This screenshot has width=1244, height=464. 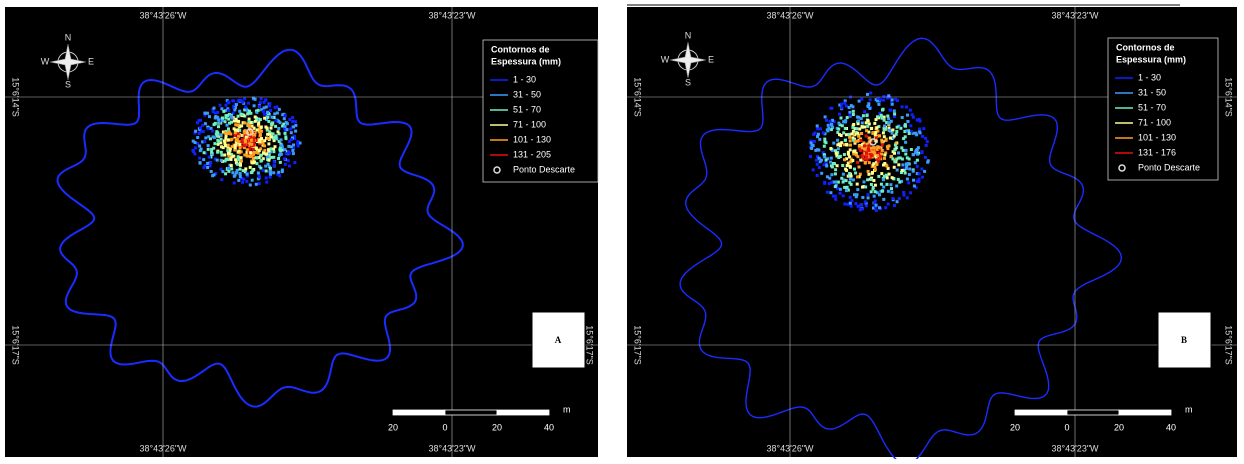 I want to click on compass-letter: W, so click(x=665, y=59).